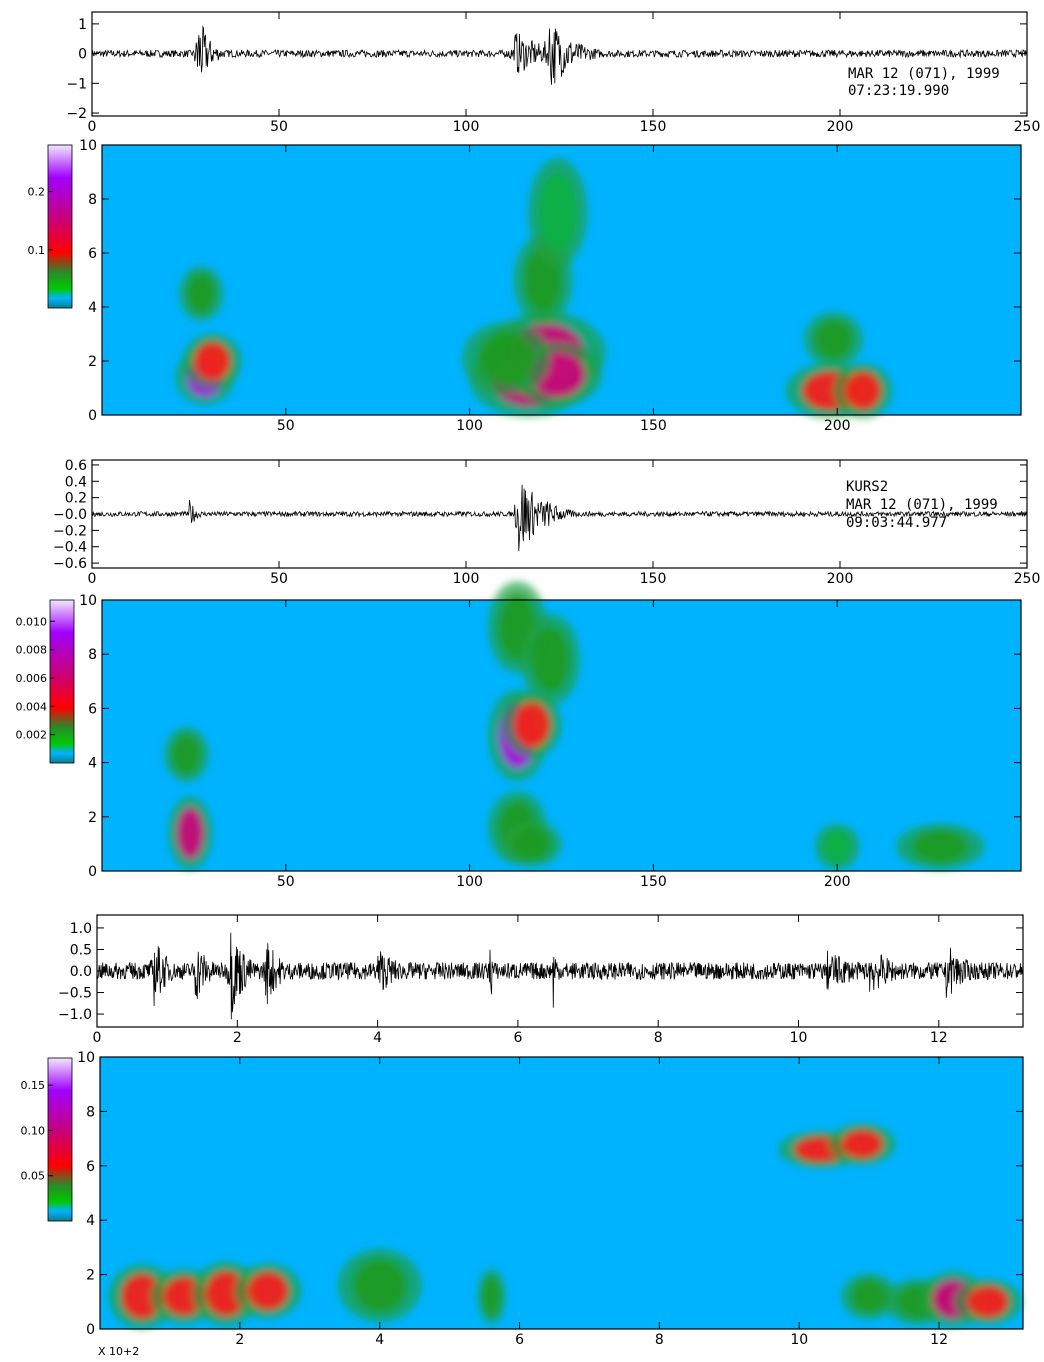 The height and width of the screenshot is (1362, 1044). I want to click on waveform-1-frame, so click(559, 64).